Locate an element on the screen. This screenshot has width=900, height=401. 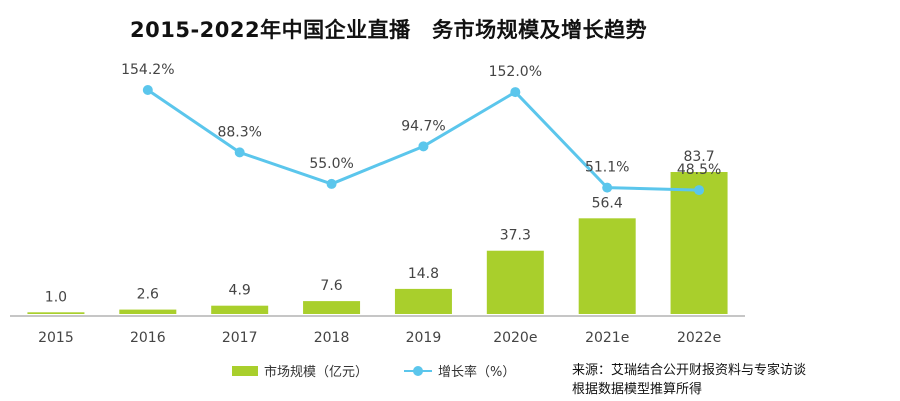
line-value-label: 152.0% is located at coordinates (515, 72).